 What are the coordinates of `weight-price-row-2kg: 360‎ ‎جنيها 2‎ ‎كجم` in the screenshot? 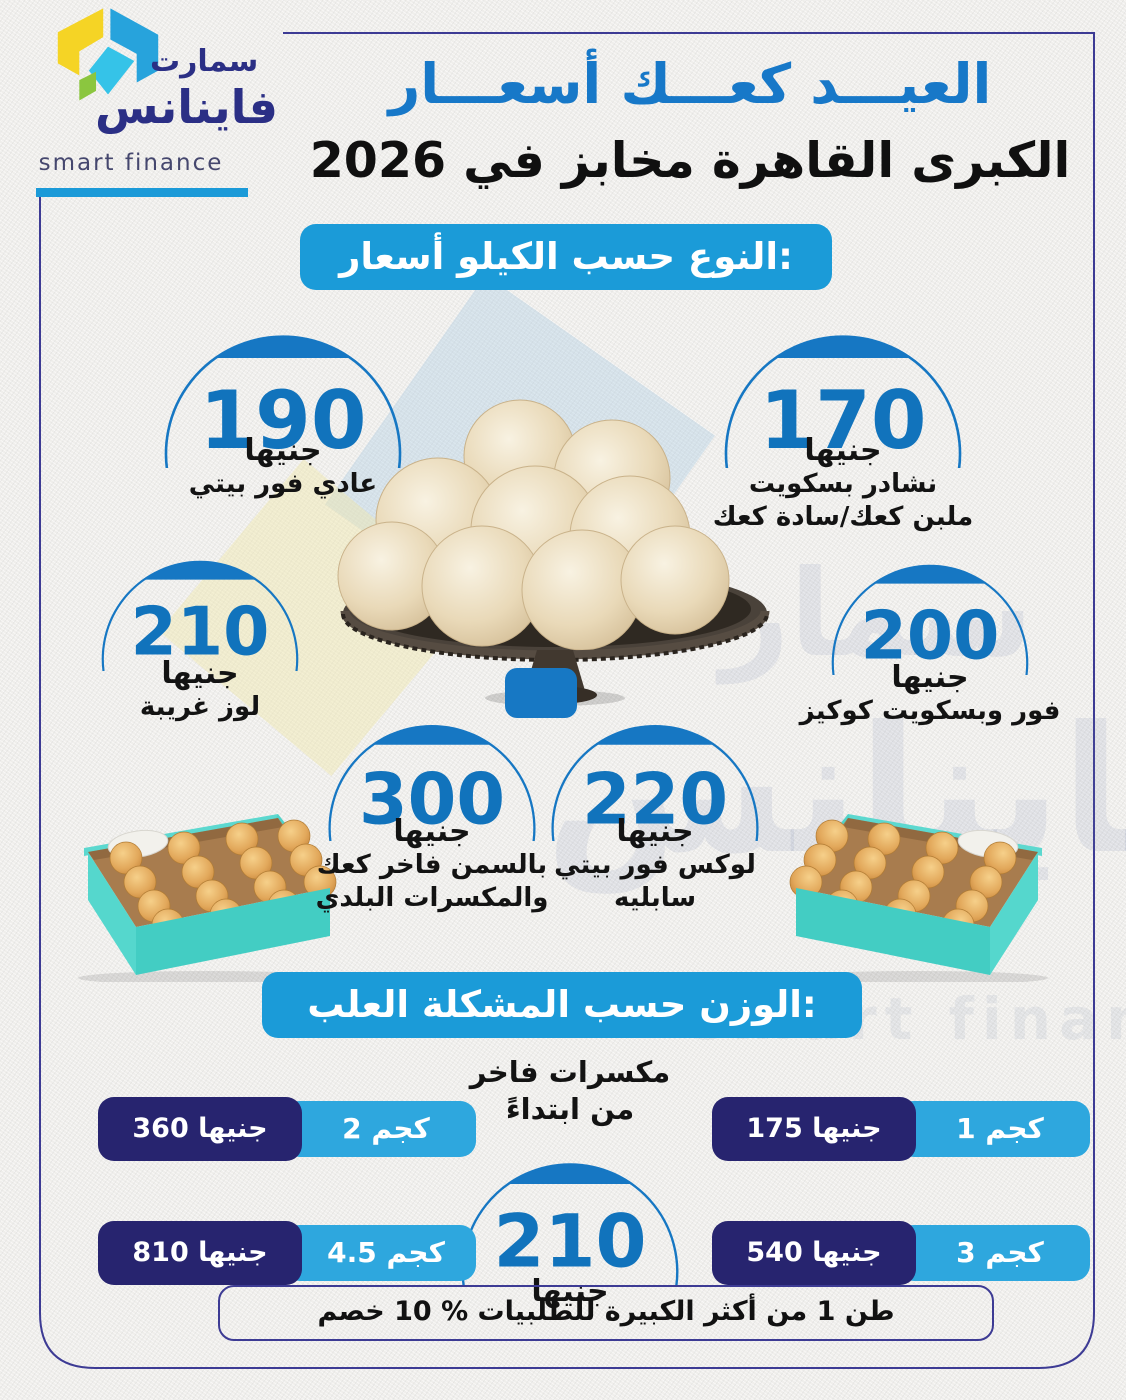 It's located at (287, 1129).